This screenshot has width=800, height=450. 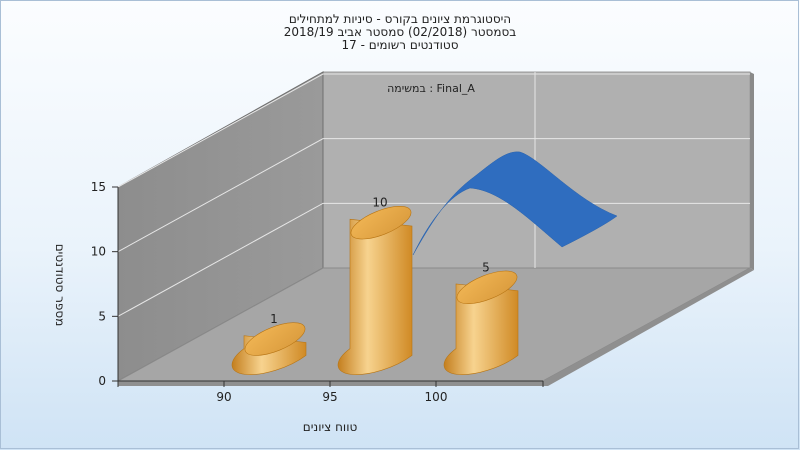 I want to click on y-tick-label: 10, so click(x=98, y=252).